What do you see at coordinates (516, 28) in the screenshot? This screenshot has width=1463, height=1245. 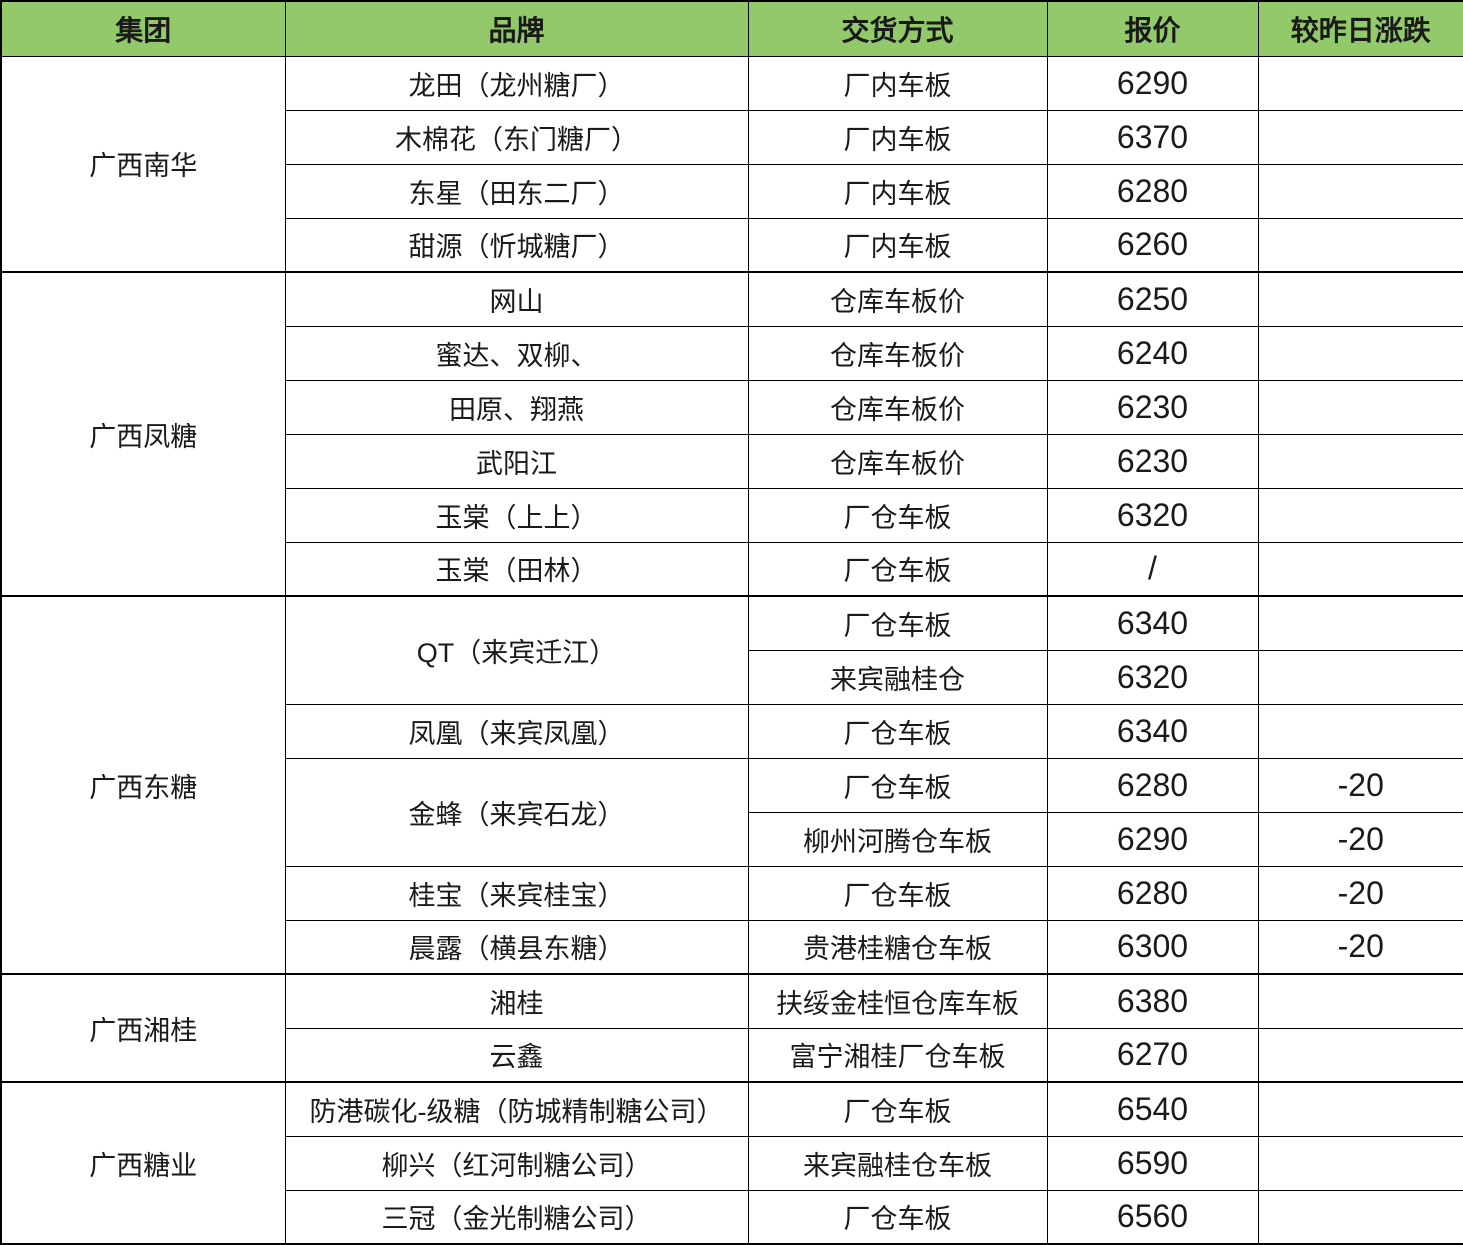 I see `header-brand: 品牌` at bounding box center [516, 28].